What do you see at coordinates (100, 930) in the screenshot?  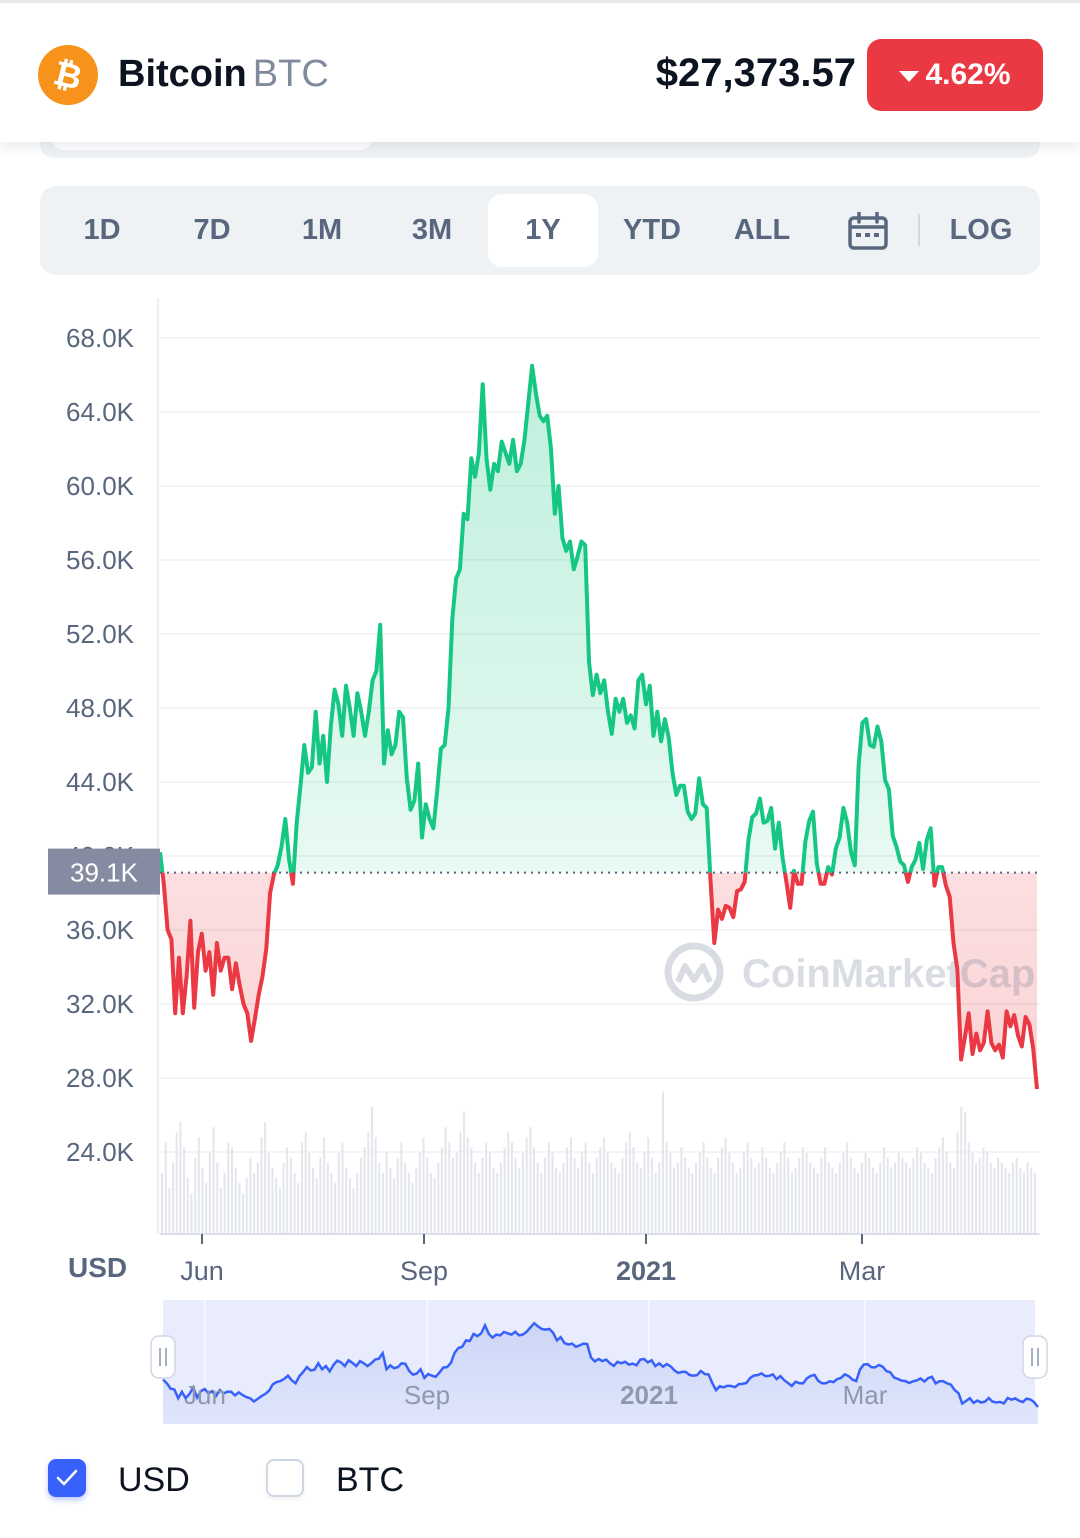 I see `y-tick-label: 36.0K` at bounding box center [100, 930].